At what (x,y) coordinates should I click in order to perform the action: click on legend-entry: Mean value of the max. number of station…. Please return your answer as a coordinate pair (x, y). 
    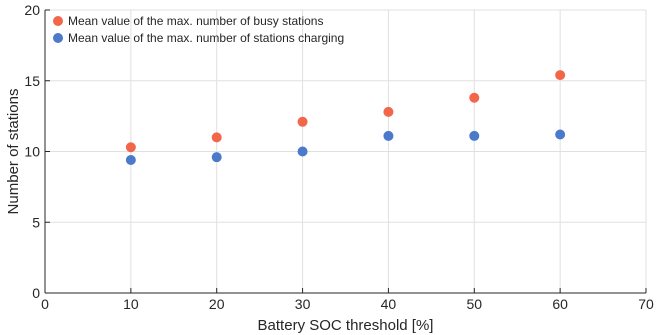
    Looking at the image, I should click on (206, 38).